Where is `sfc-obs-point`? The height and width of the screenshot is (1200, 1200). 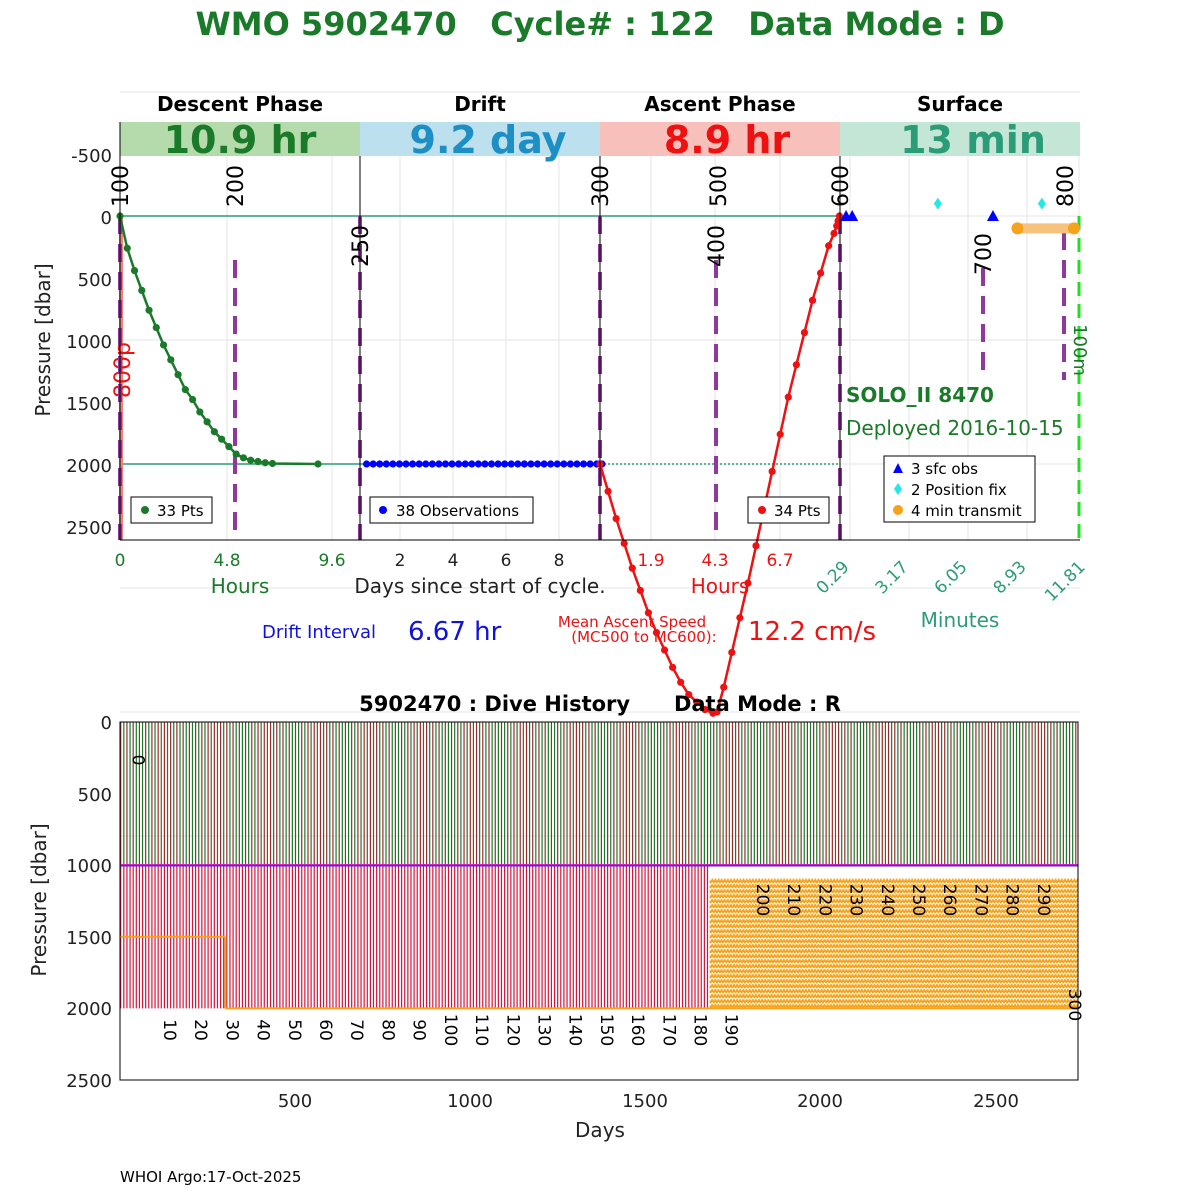 sfc-obs-point is located at coordinates (992, 215).